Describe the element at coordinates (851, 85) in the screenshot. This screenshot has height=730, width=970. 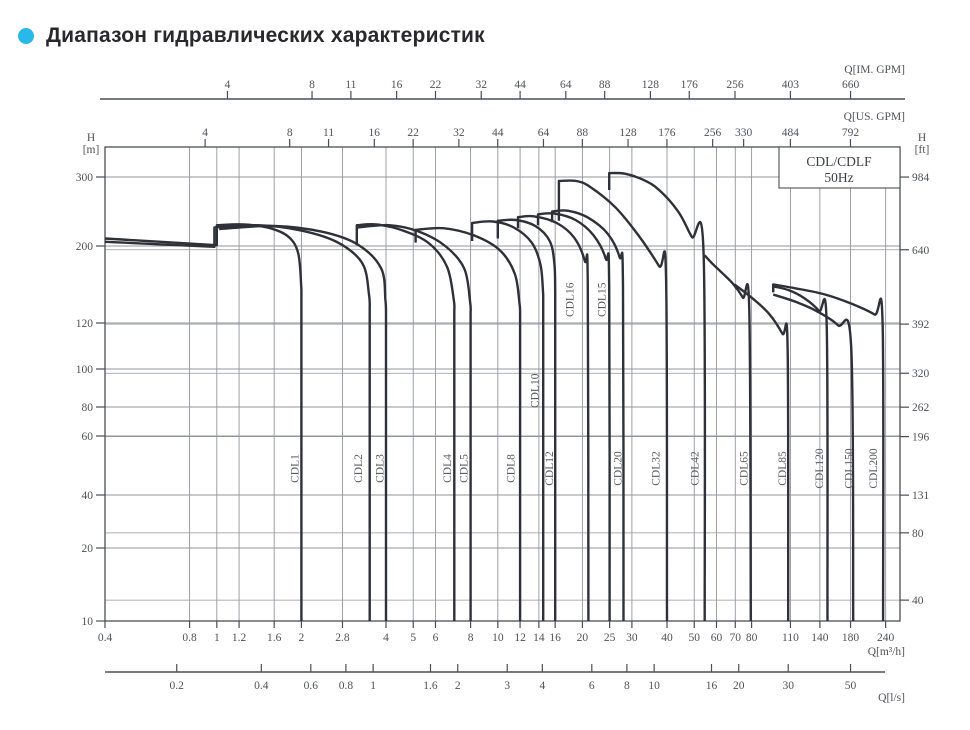
I see `svg-text: 660` at that location.